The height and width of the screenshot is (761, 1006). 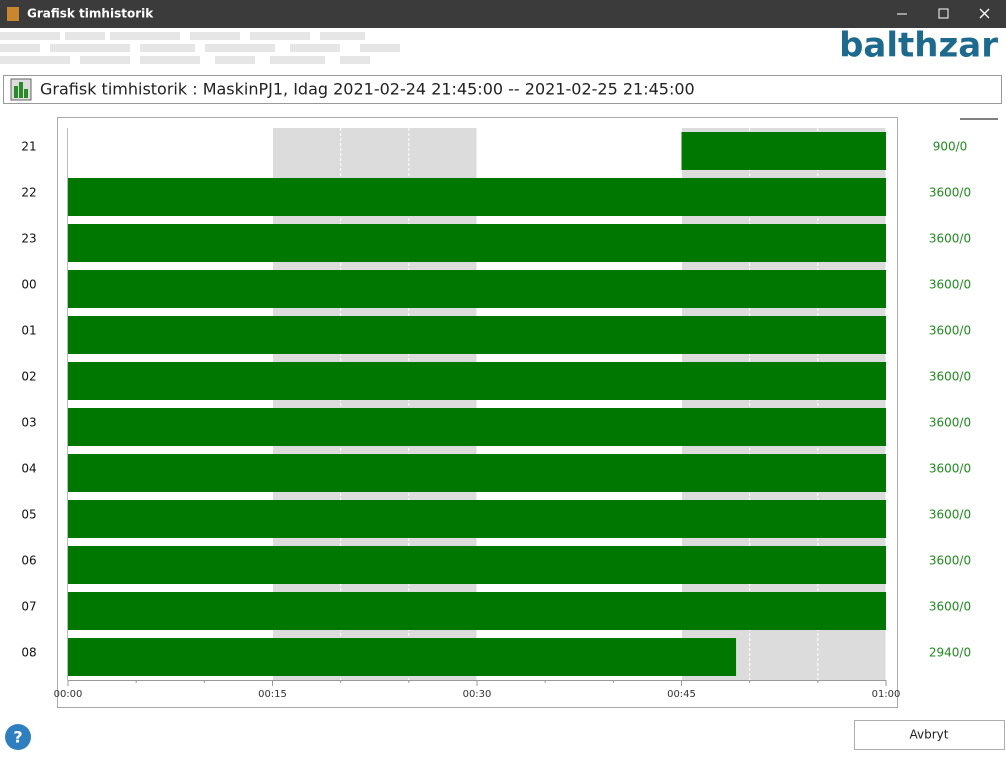 I want to click on x-tick-label: 00:30, so click(x=477, y=694).